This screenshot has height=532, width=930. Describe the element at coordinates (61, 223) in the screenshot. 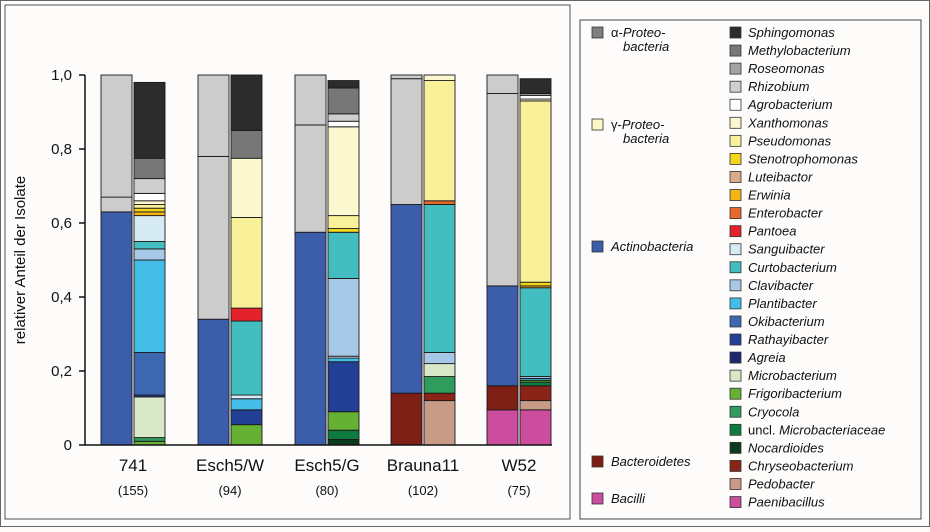

I see `y-tick-label: 0,6` at that location.